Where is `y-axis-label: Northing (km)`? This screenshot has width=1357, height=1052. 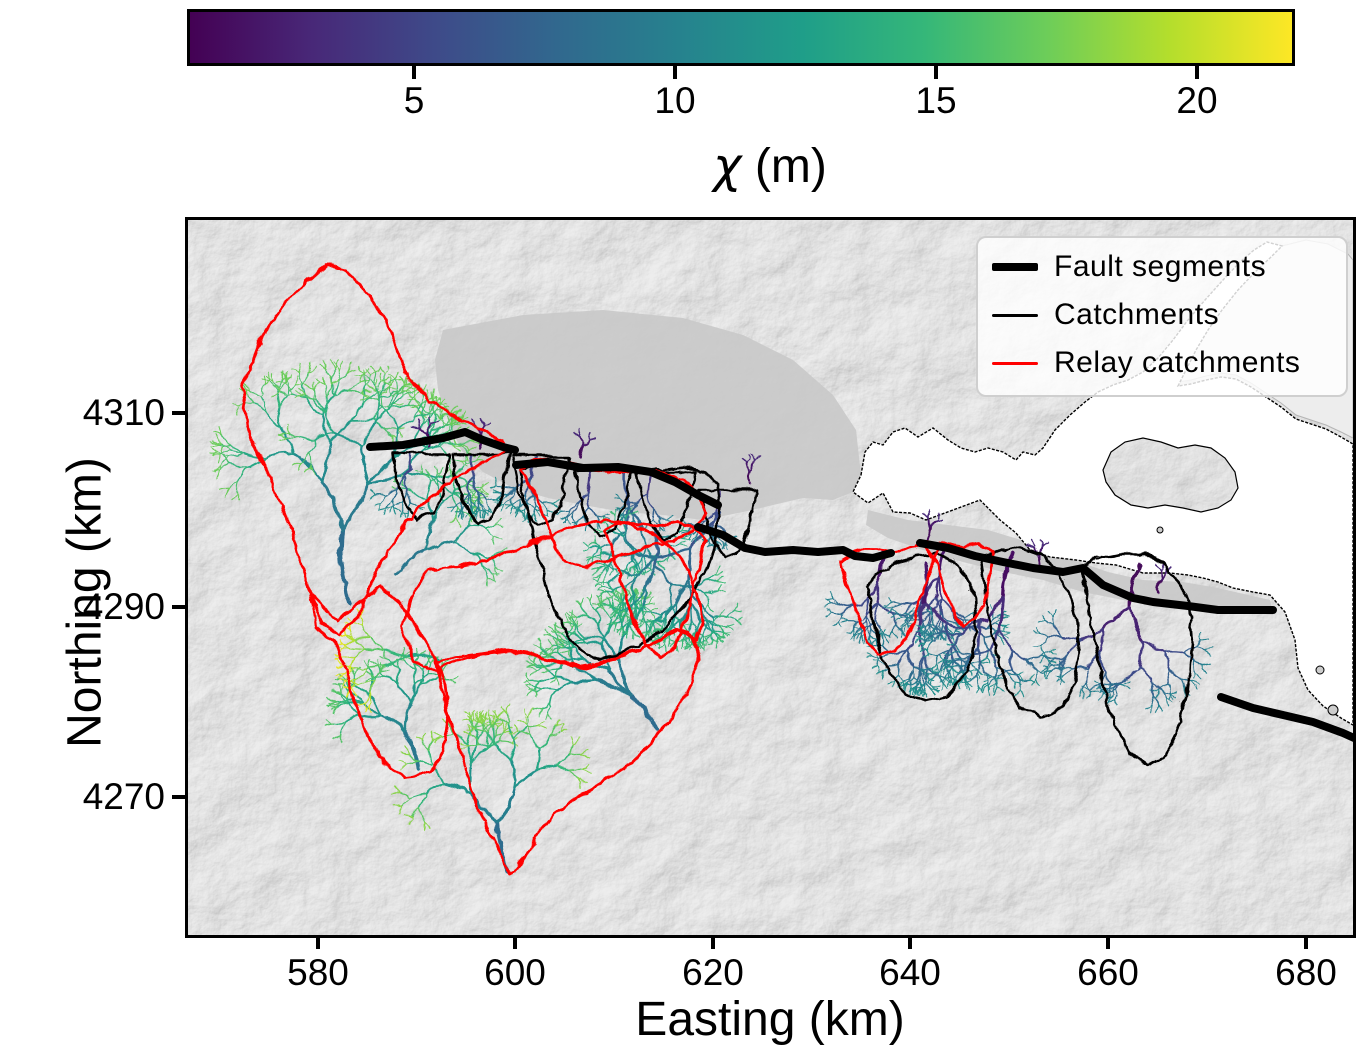 y-axis-label: Northing (km) is located at coordinates (85, 602).